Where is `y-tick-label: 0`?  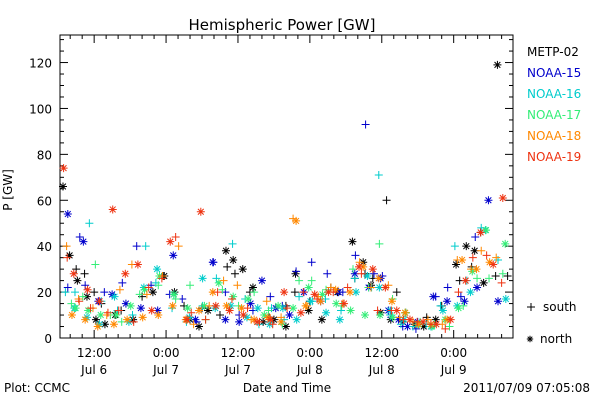
y-tick-label: 0 is located at coordinates (48, 339).